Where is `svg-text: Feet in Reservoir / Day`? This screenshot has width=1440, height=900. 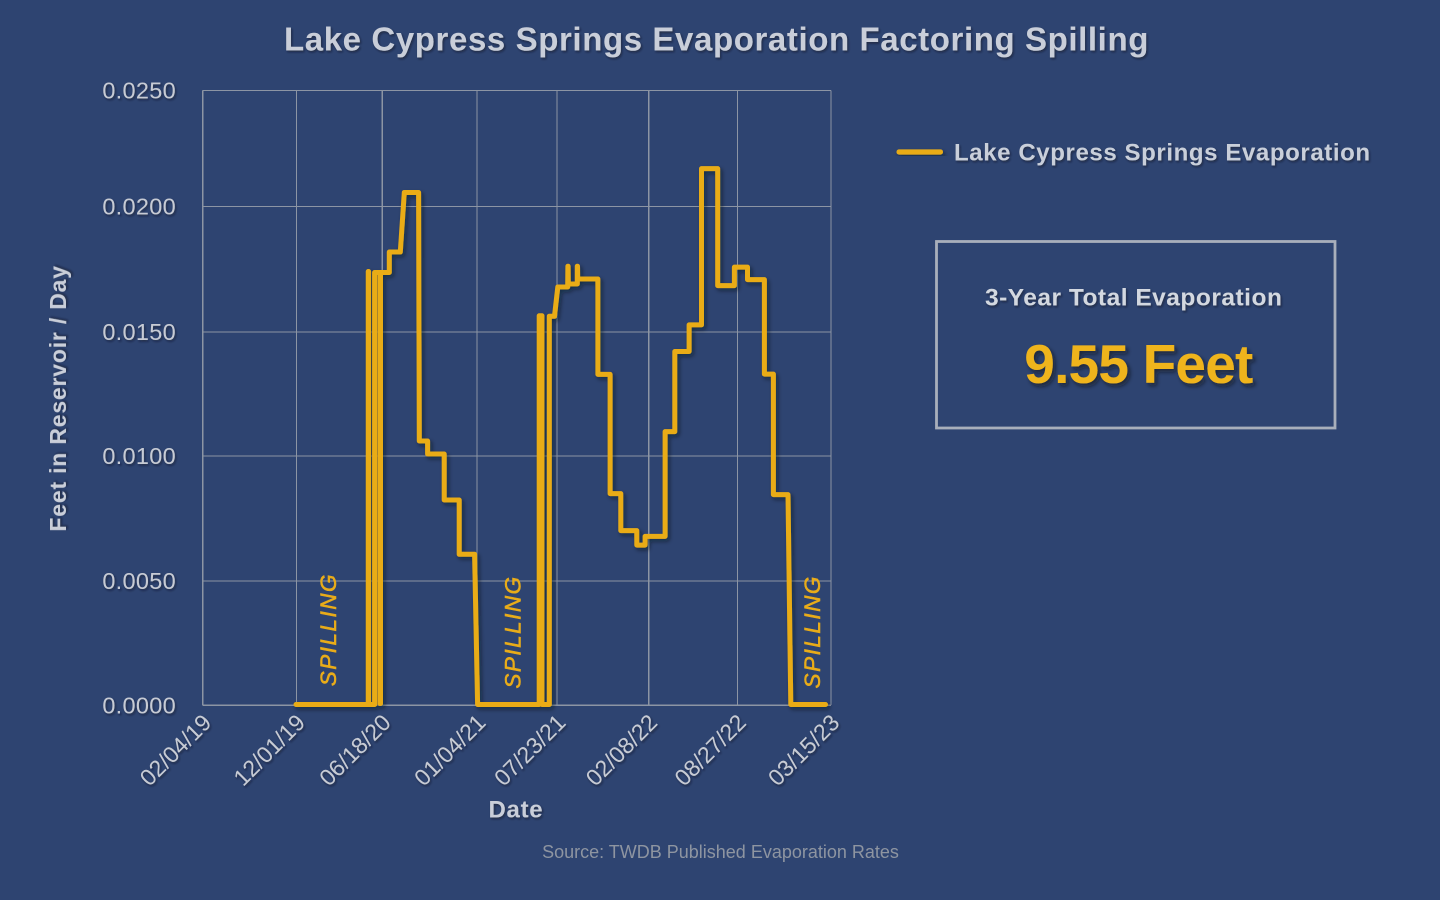 svg-text: Feet in Reservoir / Day is located at coordinates (58, 398).